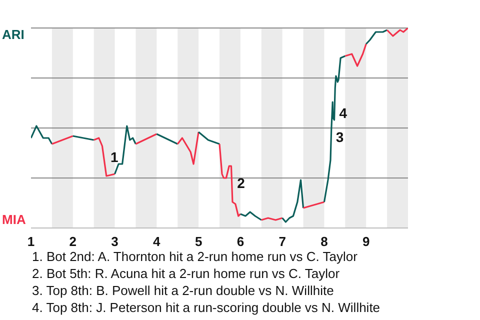 The height and width of the screenshot is (320, 480). What do you see at coordinates (114, 241) in the screenshot?
I see `x-tick-label: 3` at bounding box center [114, 241].